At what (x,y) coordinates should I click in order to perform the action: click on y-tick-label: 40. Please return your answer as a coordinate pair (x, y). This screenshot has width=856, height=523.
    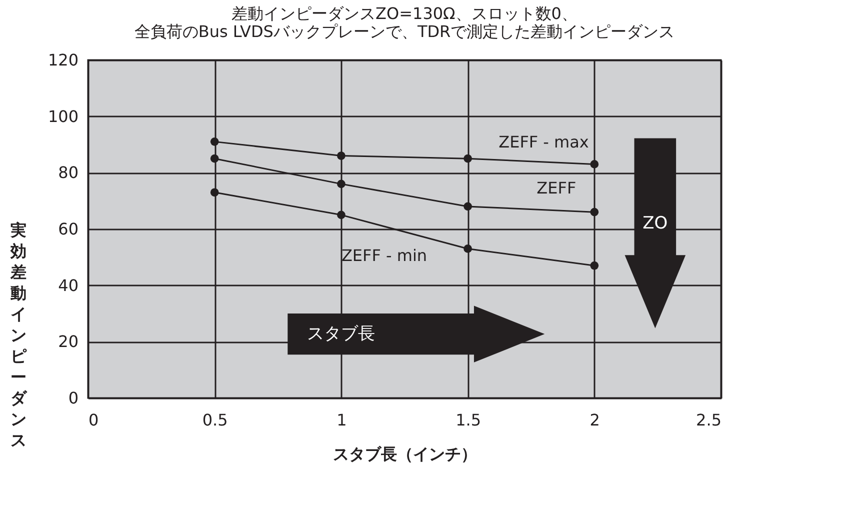
    Looking at the image, I should click on (68, 285).